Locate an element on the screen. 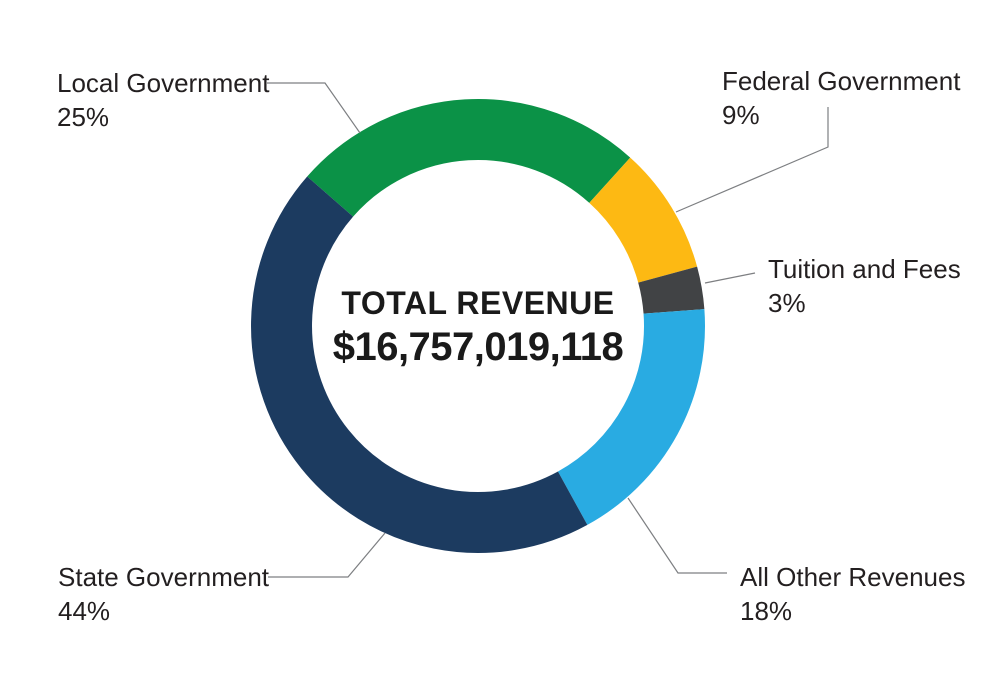 The width and height of the screenshot is (1000, 693). leader-line-local-government is located at coordinates (314, 108).